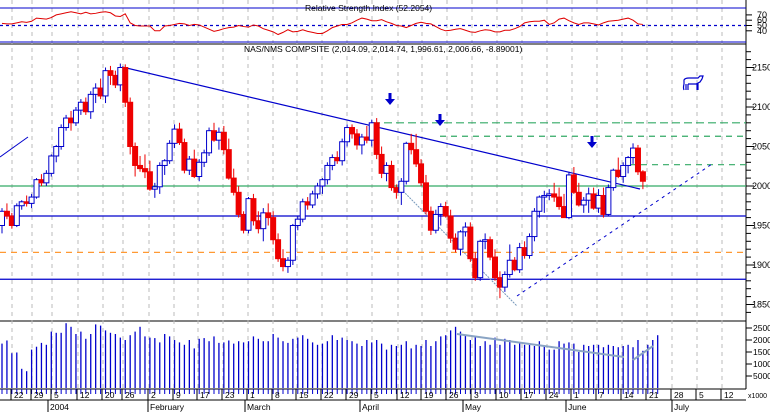 This screenshot has height=412, width=770. I want to click on rsi-title: Relative Strength Index (52.2054), so click(368, 8).